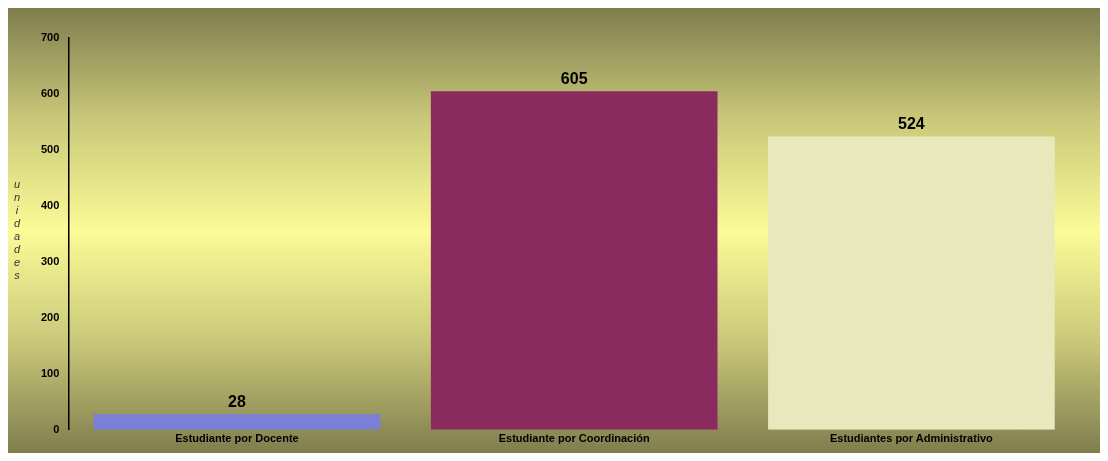  What do you see at coordinates (237, 401) in the screenshot?
I see `data-label: 28` at bounding box center [237, 401].